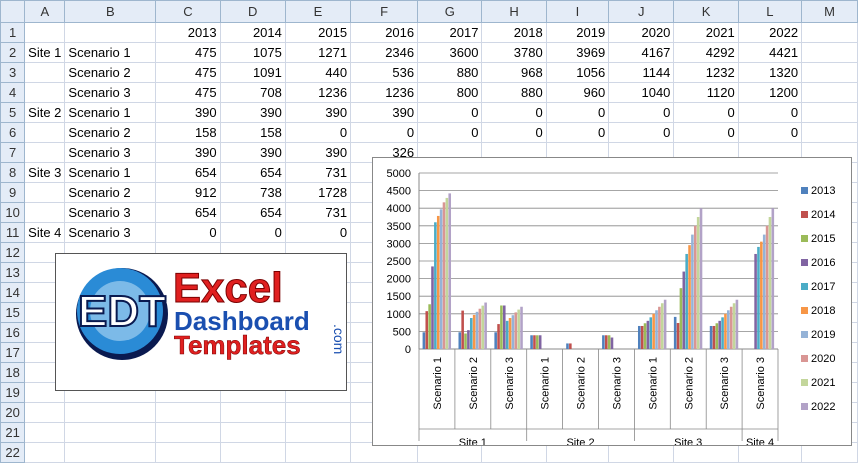 The image size is (858, 463). I want to click on value-cell: 912, so click(188, 192).